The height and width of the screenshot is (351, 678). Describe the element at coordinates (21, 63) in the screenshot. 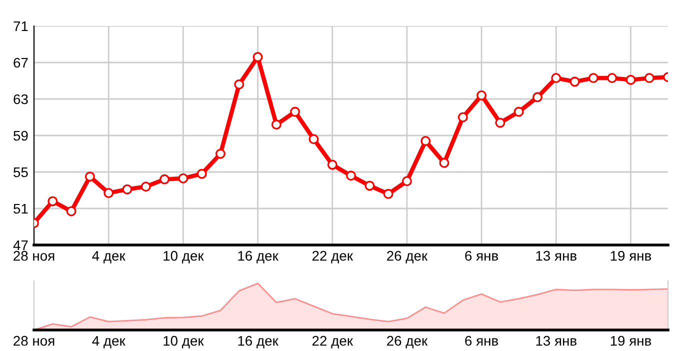

I see `y-tick-label: 67` at that location.